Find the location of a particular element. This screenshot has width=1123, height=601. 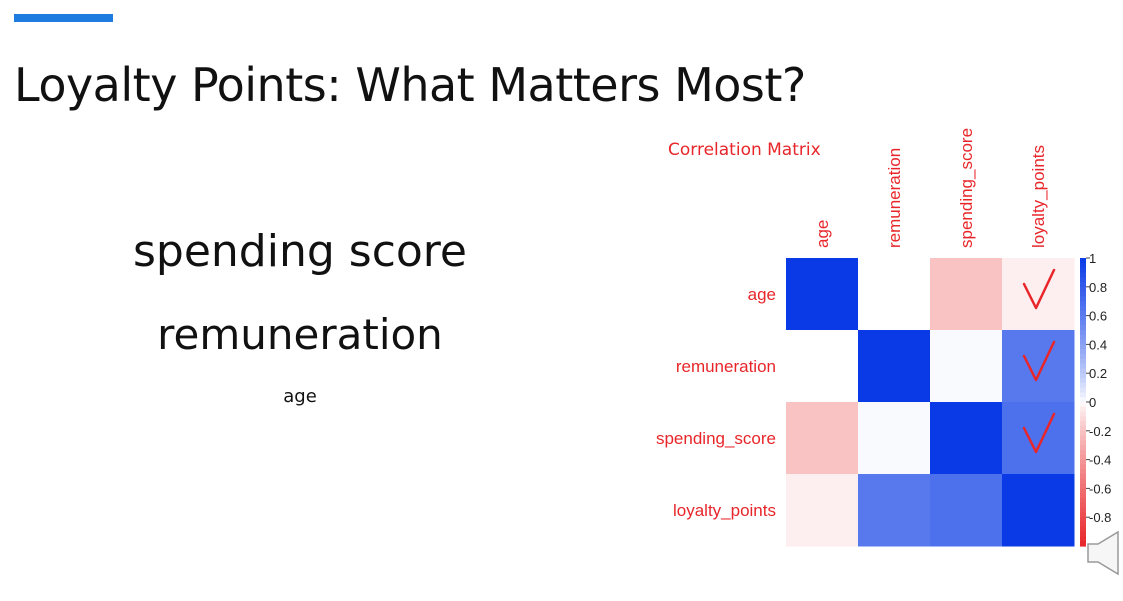

colorbar-tick-label: -0.4 is located at coordinates (1100, 460).